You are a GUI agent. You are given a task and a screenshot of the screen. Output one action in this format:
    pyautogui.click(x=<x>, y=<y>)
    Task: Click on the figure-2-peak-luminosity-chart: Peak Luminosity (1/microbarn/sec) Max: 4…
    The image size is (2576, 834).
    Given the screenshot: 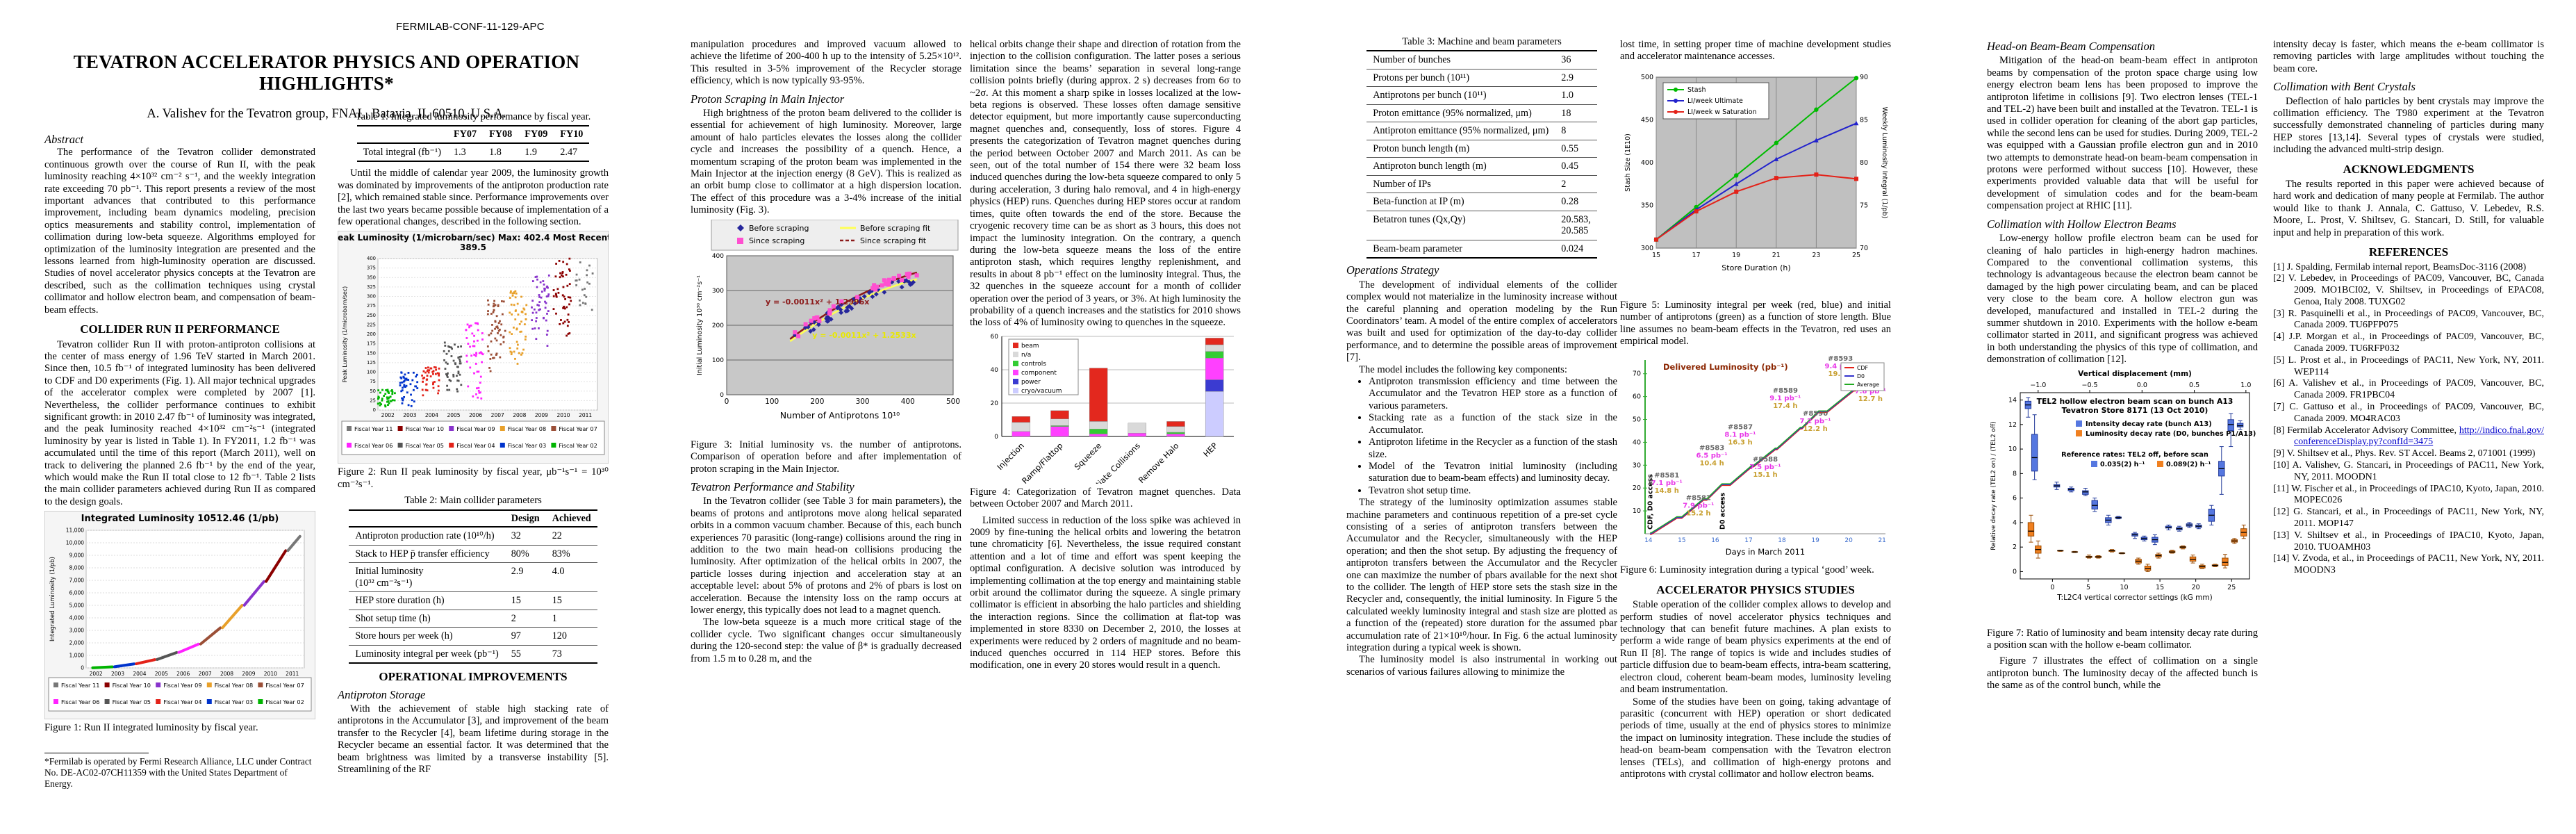 What is the action you would take?
    pyautogui.click(x=473, y=347)
    